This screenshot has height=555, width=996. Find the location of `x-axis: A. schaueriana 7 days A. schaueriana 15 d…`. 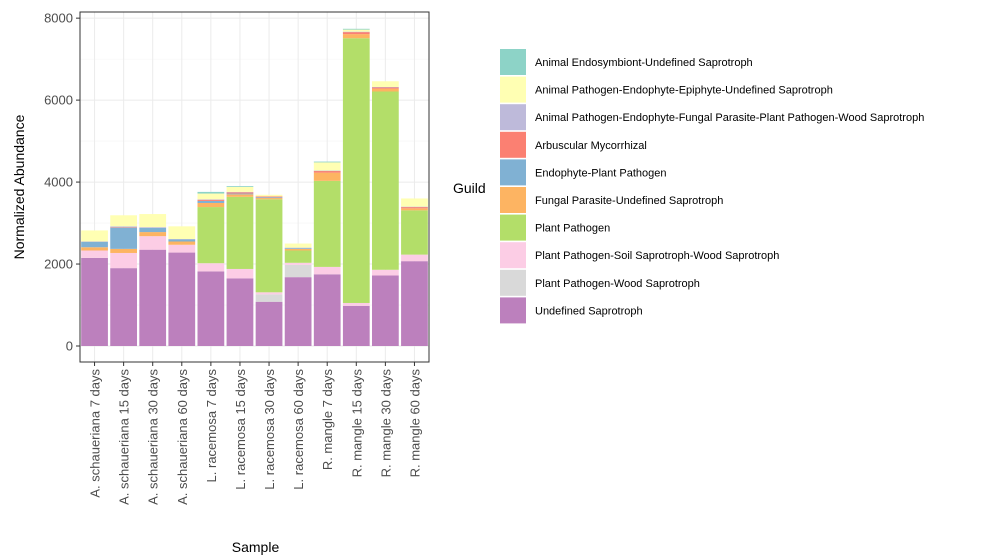

x-axis: A. schaueriana 7 days A. schaueriana 15 d… is located at coordinates (255, 433).